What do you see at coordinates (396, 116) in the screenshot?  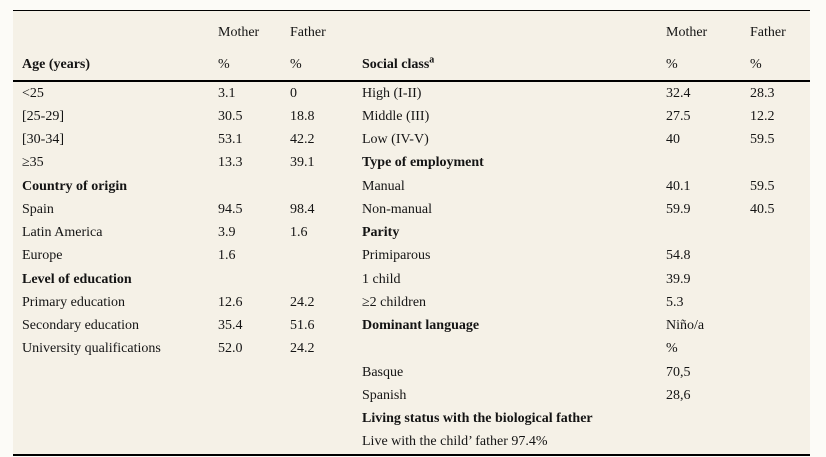 I see `label-right-cell: Middle (III)` at bounding box center [396, 116].